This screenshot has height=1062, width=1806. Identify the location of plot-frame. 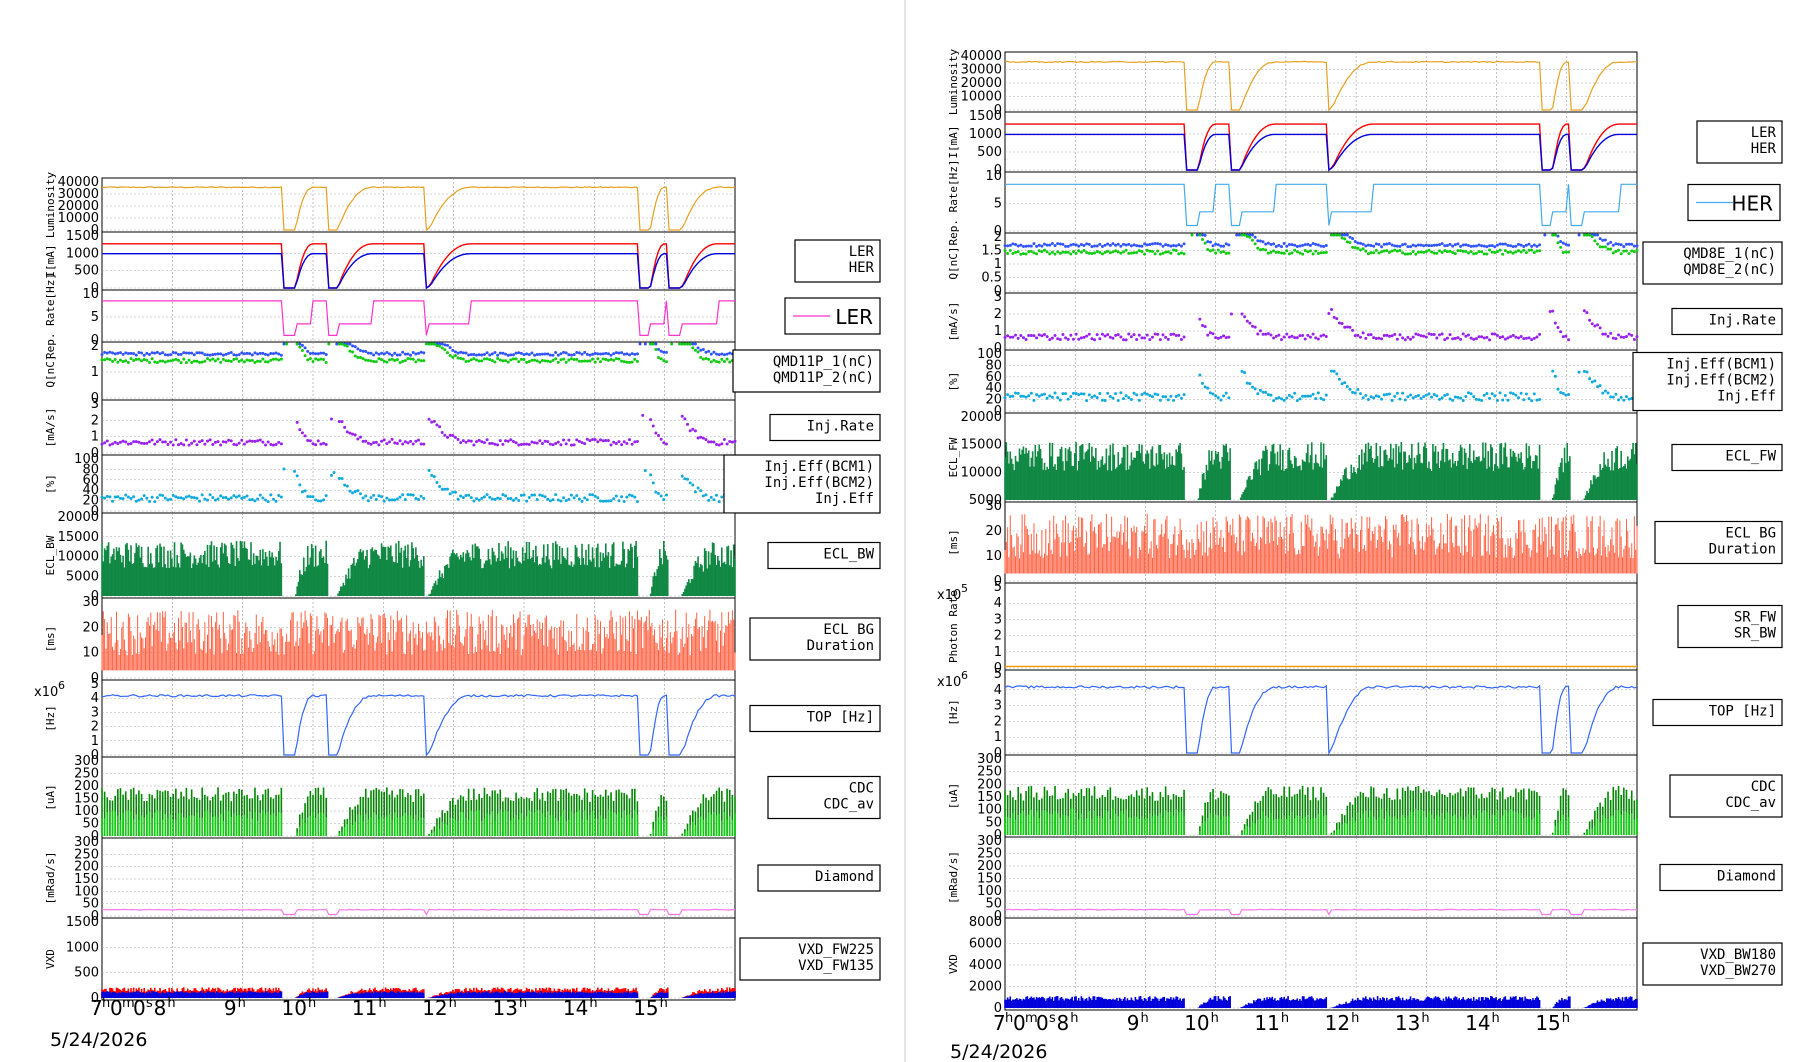
(418, 371).